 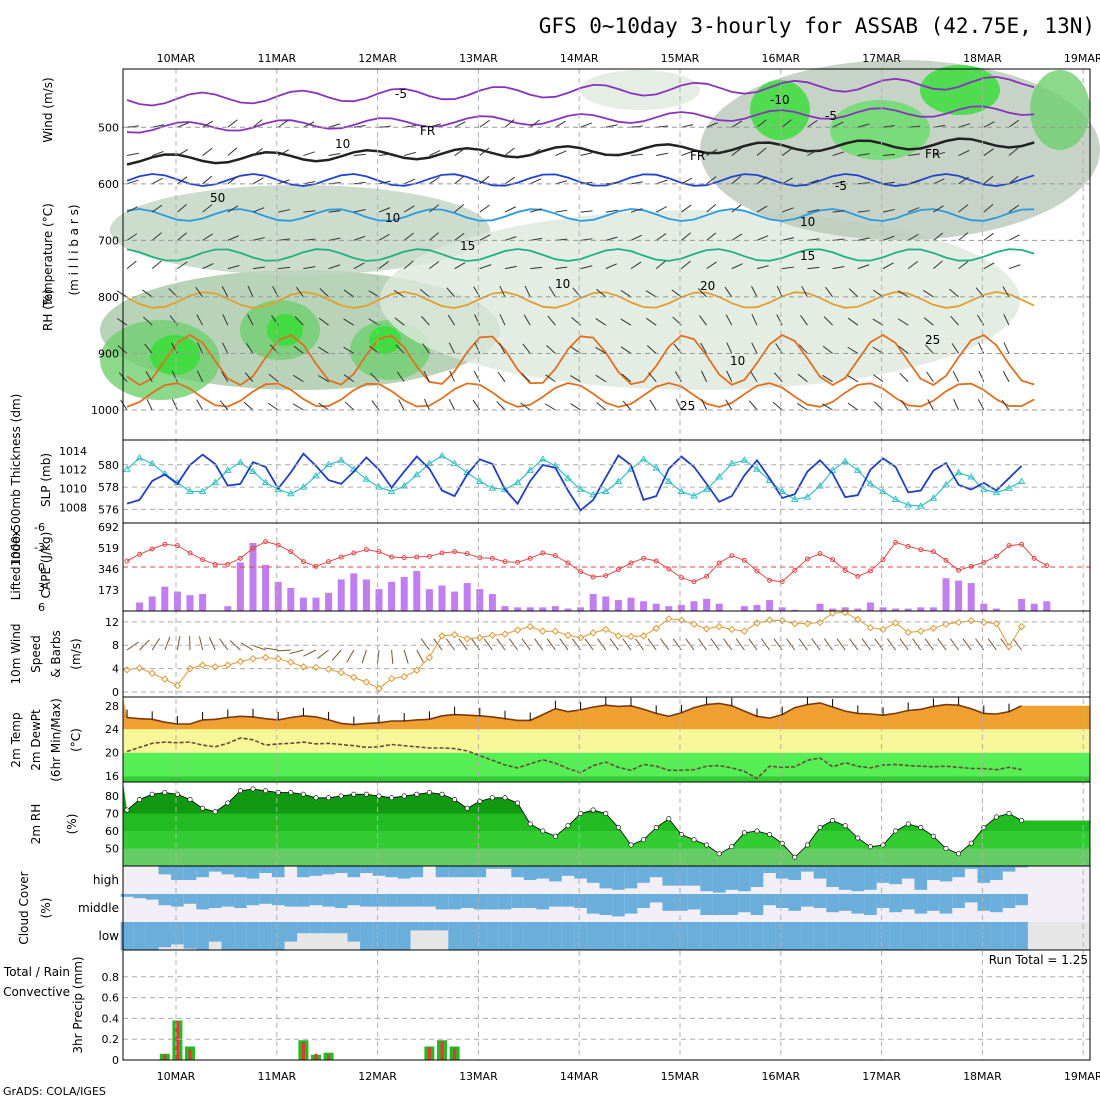 I want to click on panel-frame-precip, so click(x=606, y=1005).